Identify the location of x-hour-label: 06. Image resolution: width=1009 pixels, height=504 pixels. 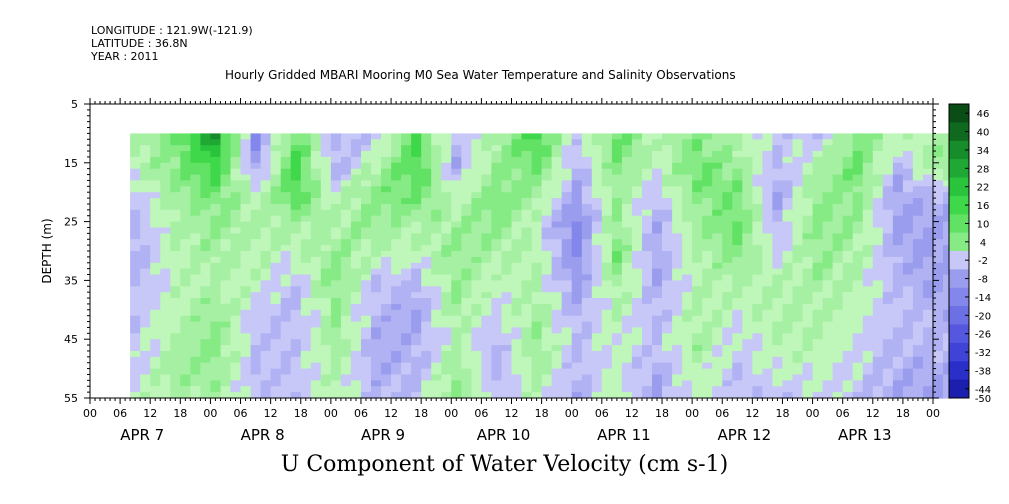
(361, 413).